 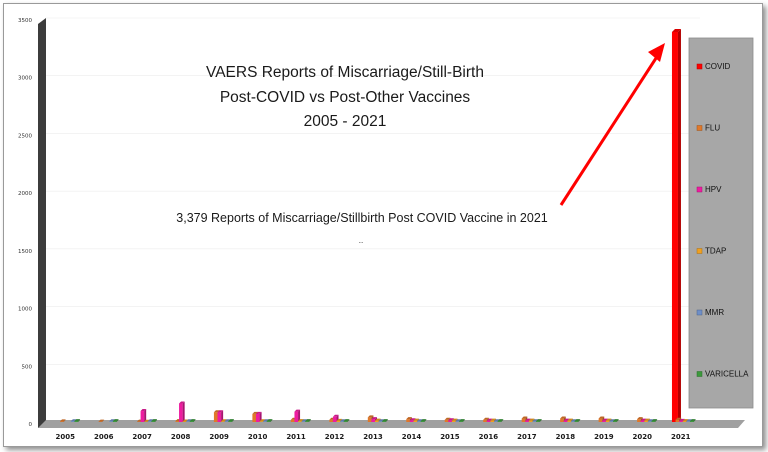 What do you see at coordinates (566, 437) in the screenshot?
I see `x-tick-label: 2018` at bounding box center [566, 437].